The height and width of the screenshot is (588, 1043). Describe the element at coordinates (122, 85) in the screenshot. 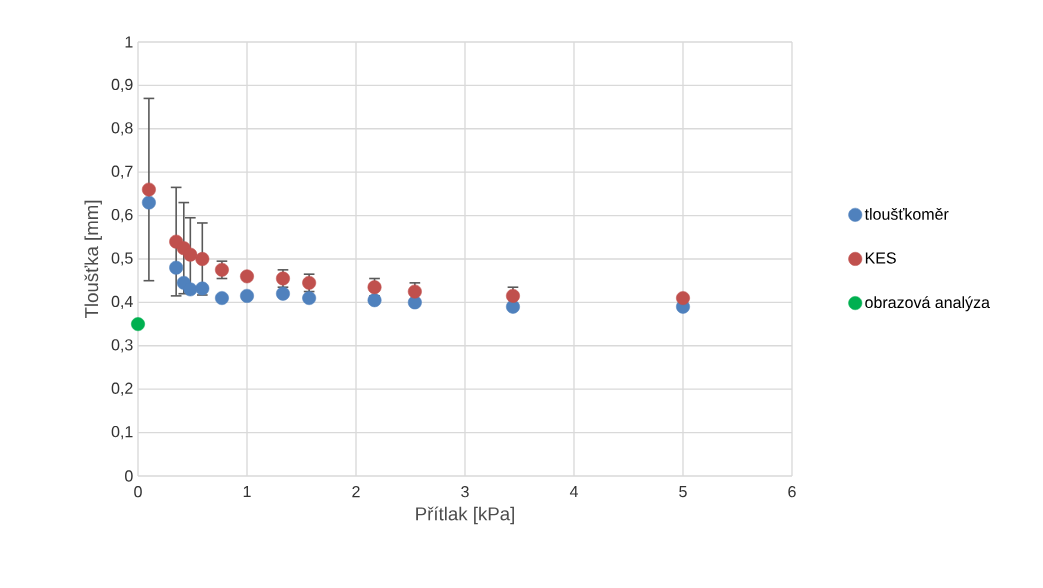

I see `y-tick-label: 0,9` at that location.